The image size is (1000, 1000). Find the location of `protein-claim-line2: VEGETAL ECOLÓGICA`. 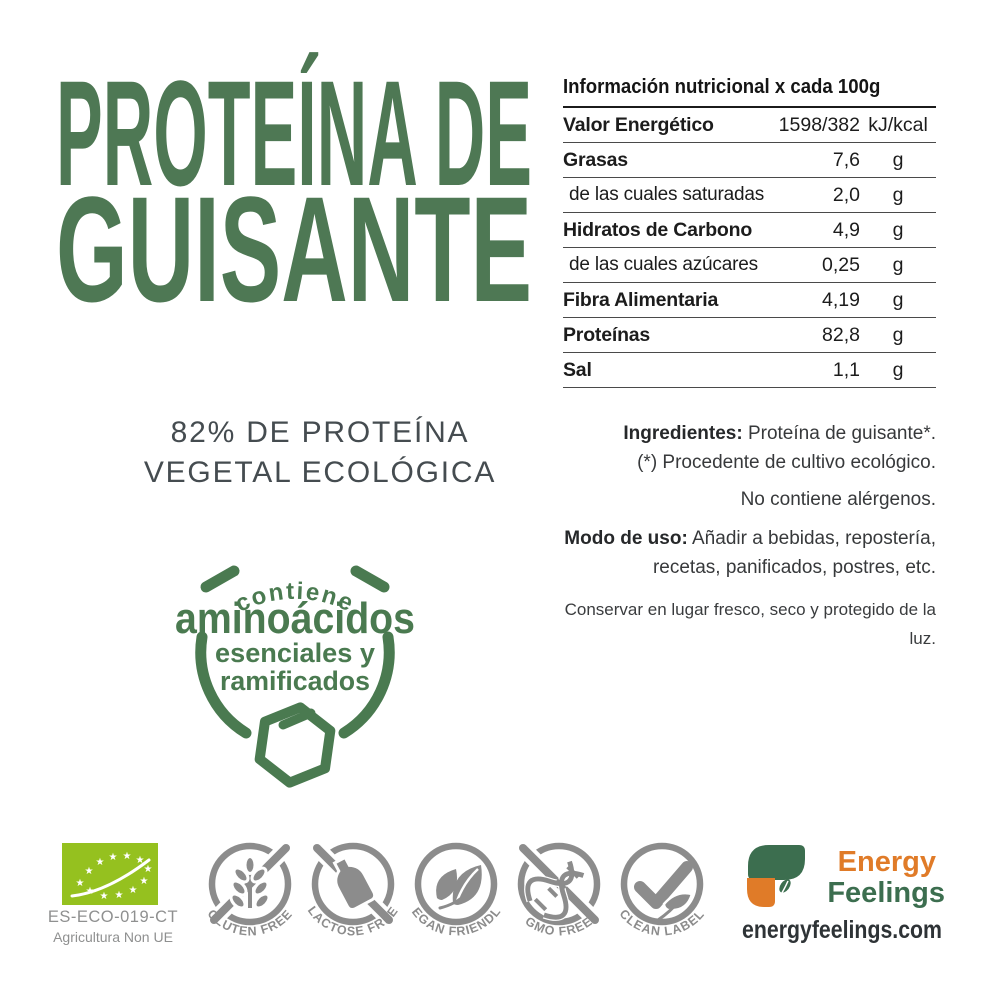

protein-claim-line2: VEGETAL ECOLÓGICA is located at coordinates (320, 472).